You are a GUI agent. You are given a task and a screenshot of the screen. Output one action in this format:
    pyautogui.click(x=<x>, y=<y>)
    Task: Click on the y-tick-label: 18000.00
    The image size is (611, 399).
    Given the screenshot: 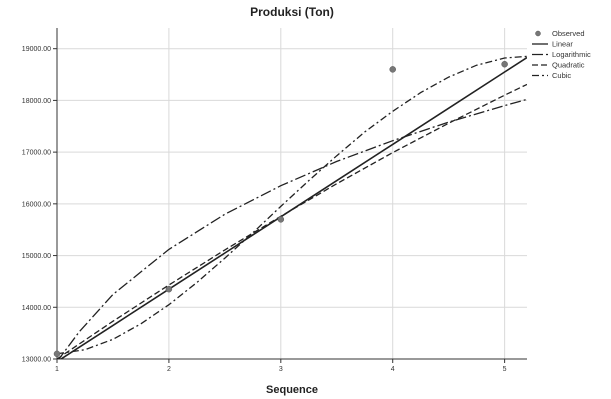 What is the action you would take?
    pyautogui.click(x=36, y=101)
    